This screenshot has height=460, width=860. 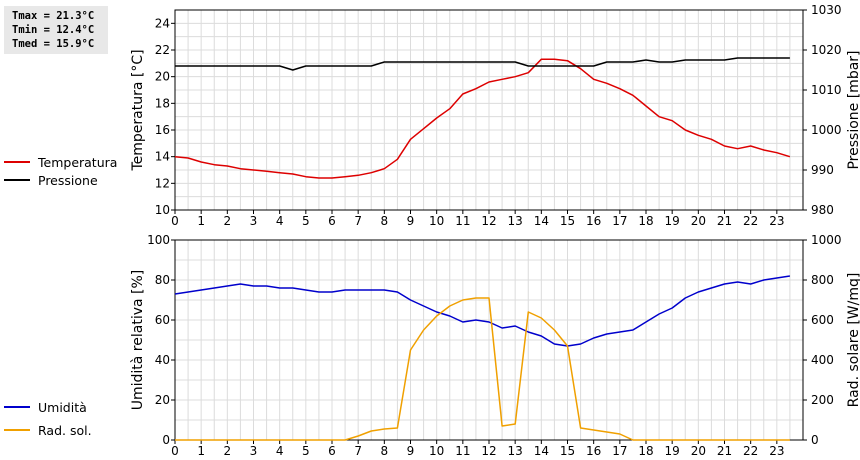 I want to click on y-tick-label: 40, so click(x=162, y=360).